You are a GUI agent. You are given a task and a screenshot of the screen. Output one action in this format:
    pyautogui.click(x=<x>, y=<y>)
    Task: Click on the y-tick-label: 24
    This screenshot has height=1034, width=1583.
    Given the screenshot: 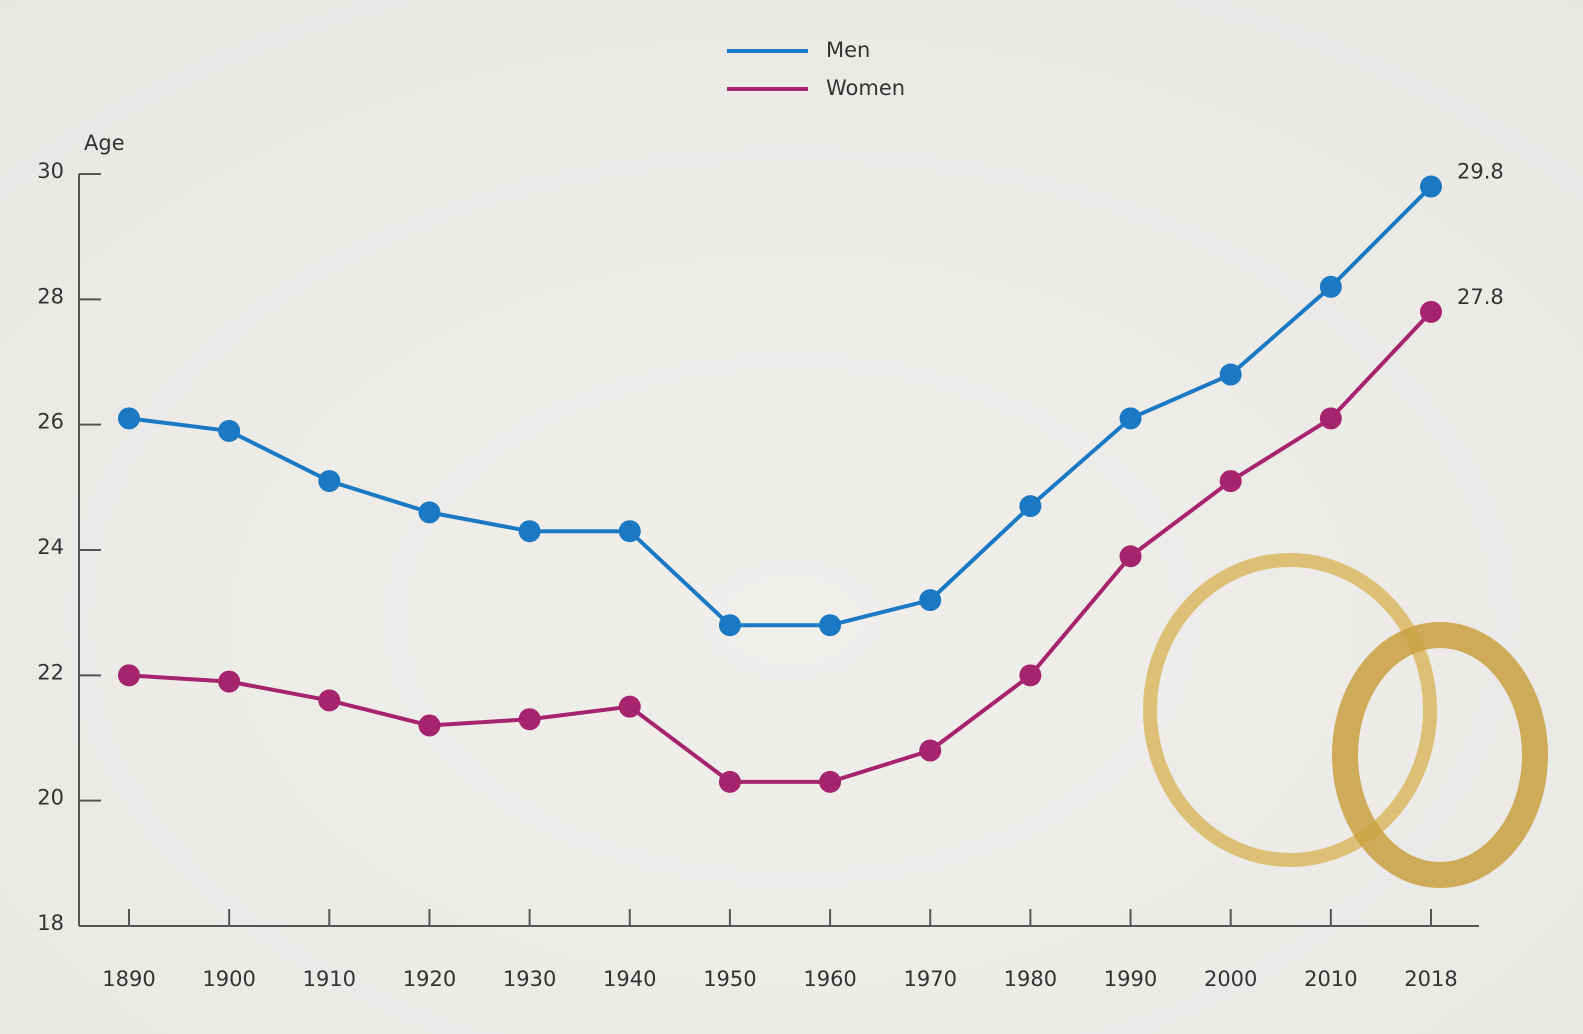 What is the action you would take?
    pyautogui.click(x=50, y=547)
    